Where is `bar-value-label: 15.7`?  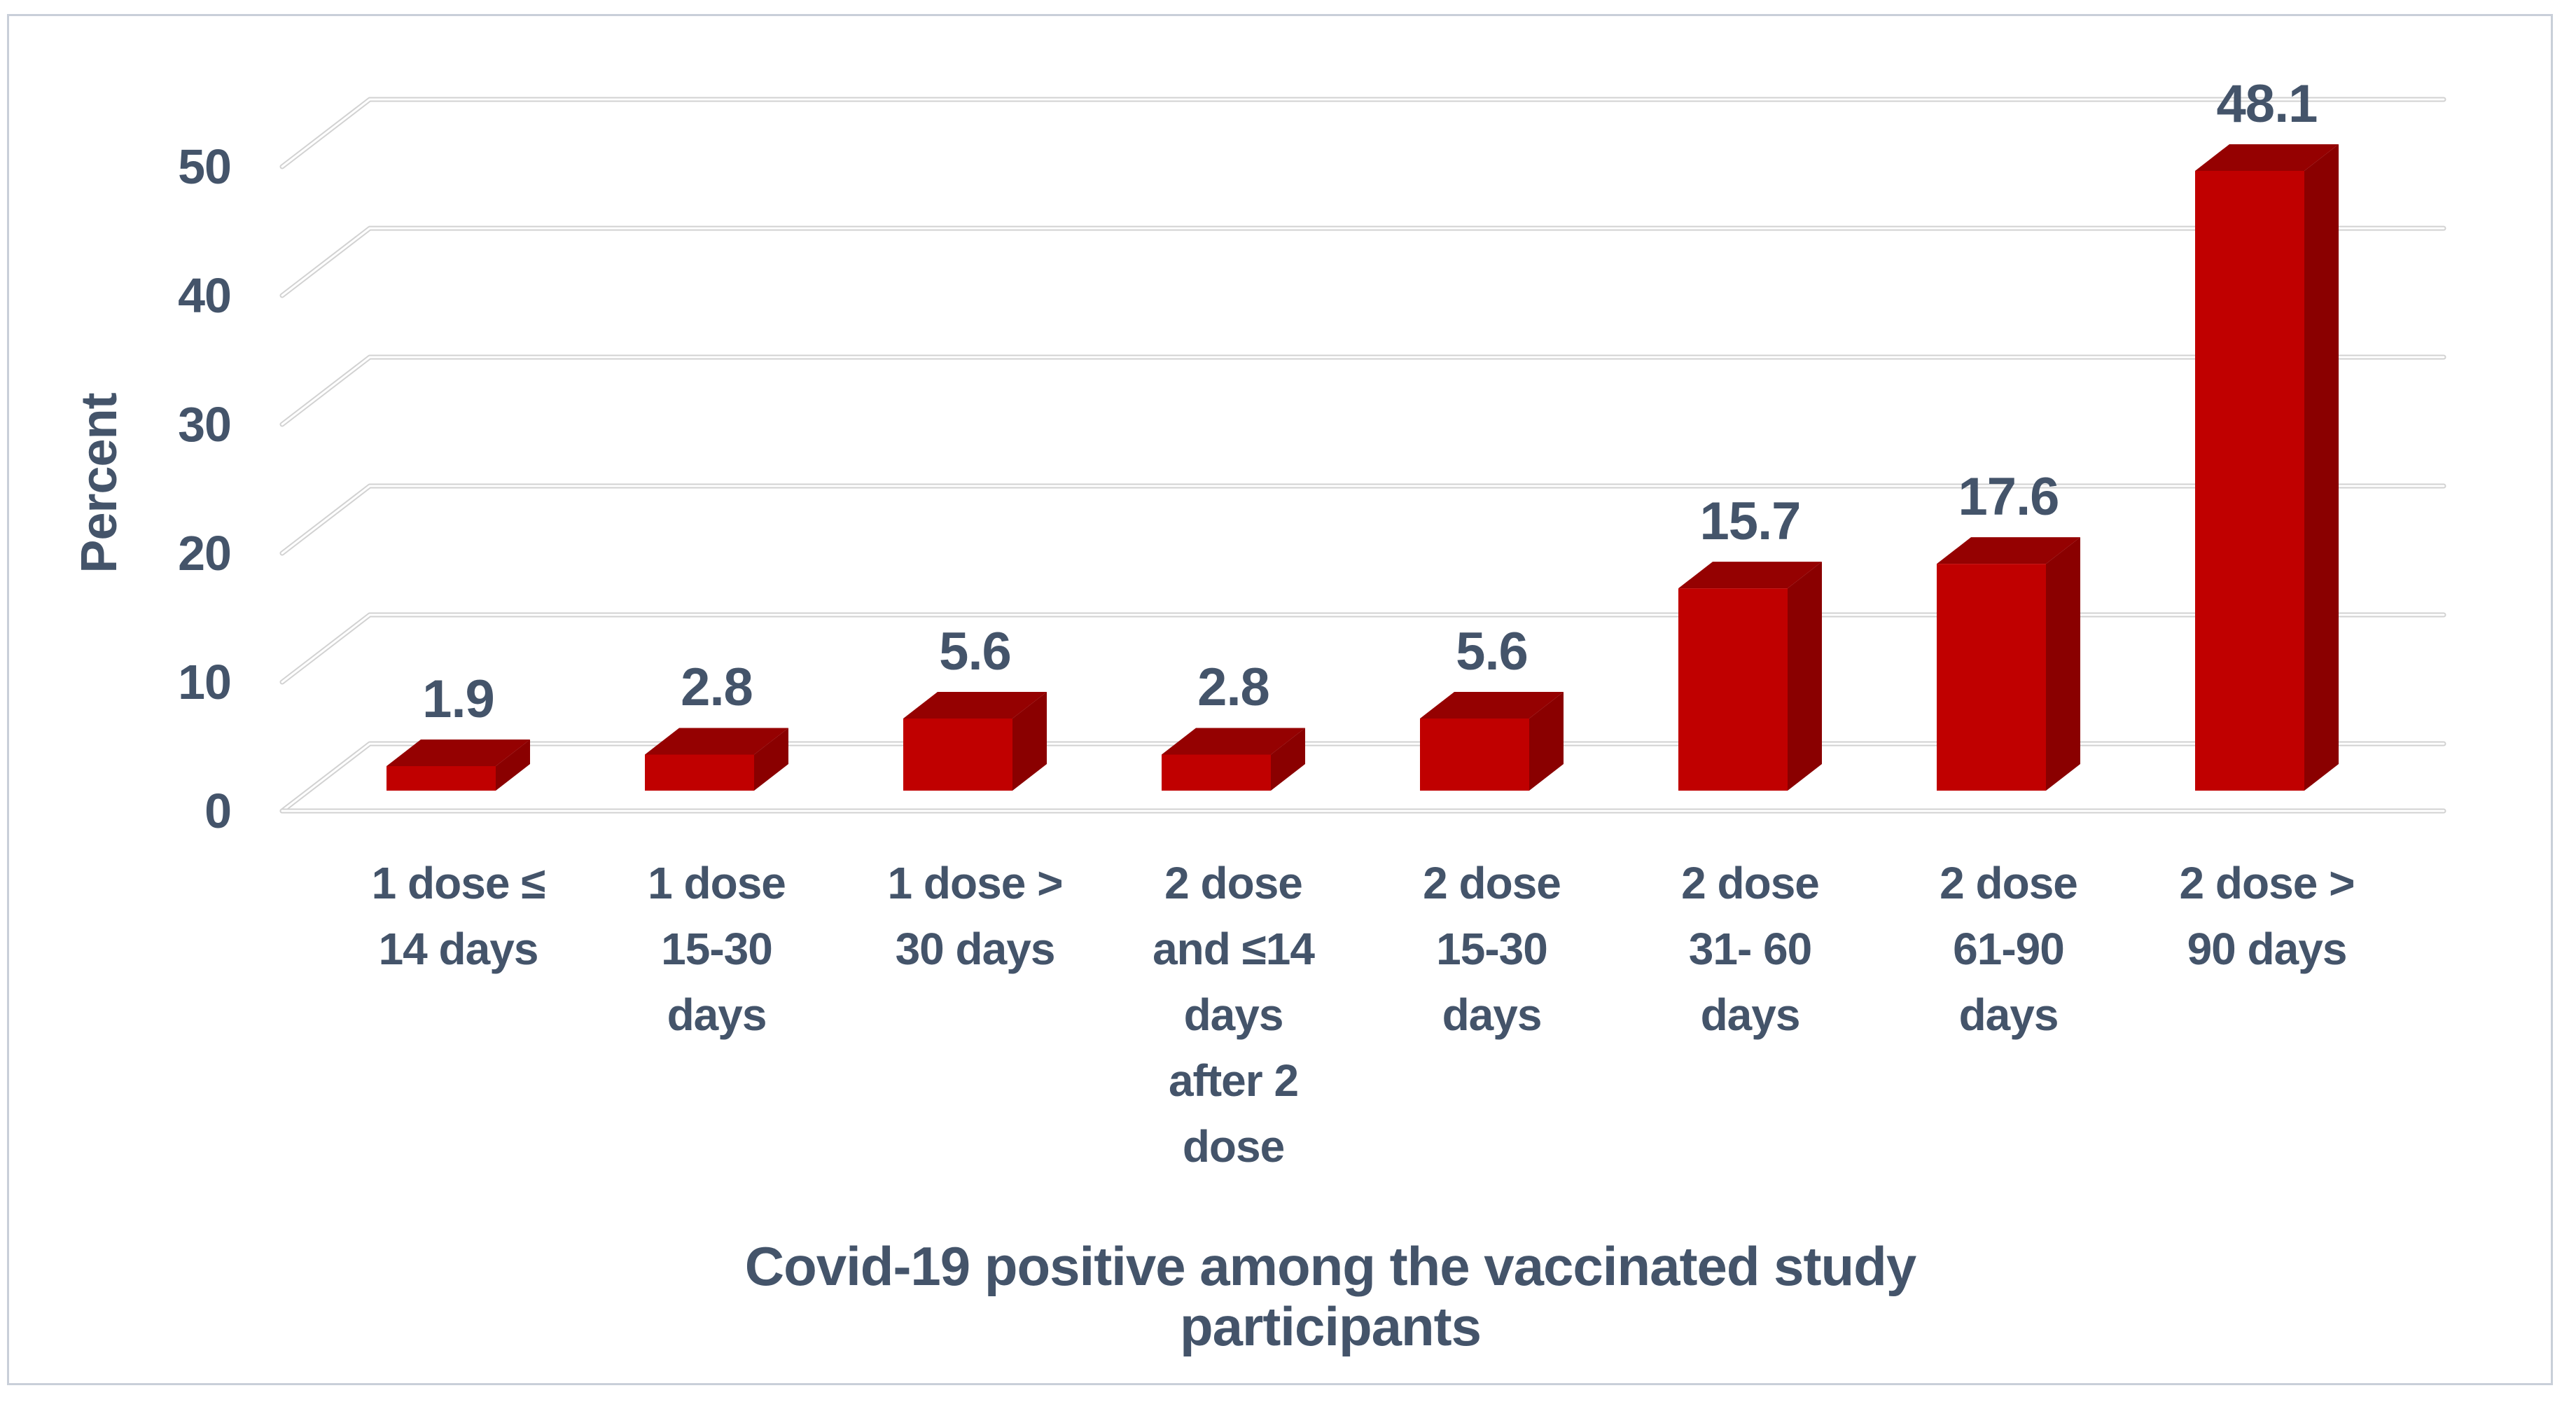
bar-value-label: 15.7 is located at coordinates (1750, 522).